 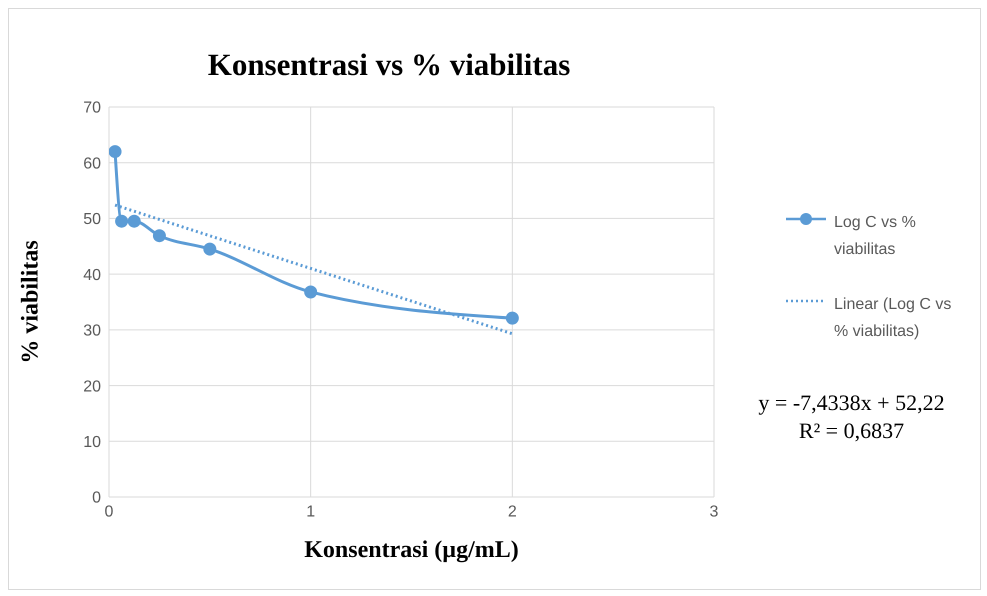 What do you see at coordinates (92, 108) in the screenshot?
I see `y-tick-label: 70` at bounding box center [92, 108].